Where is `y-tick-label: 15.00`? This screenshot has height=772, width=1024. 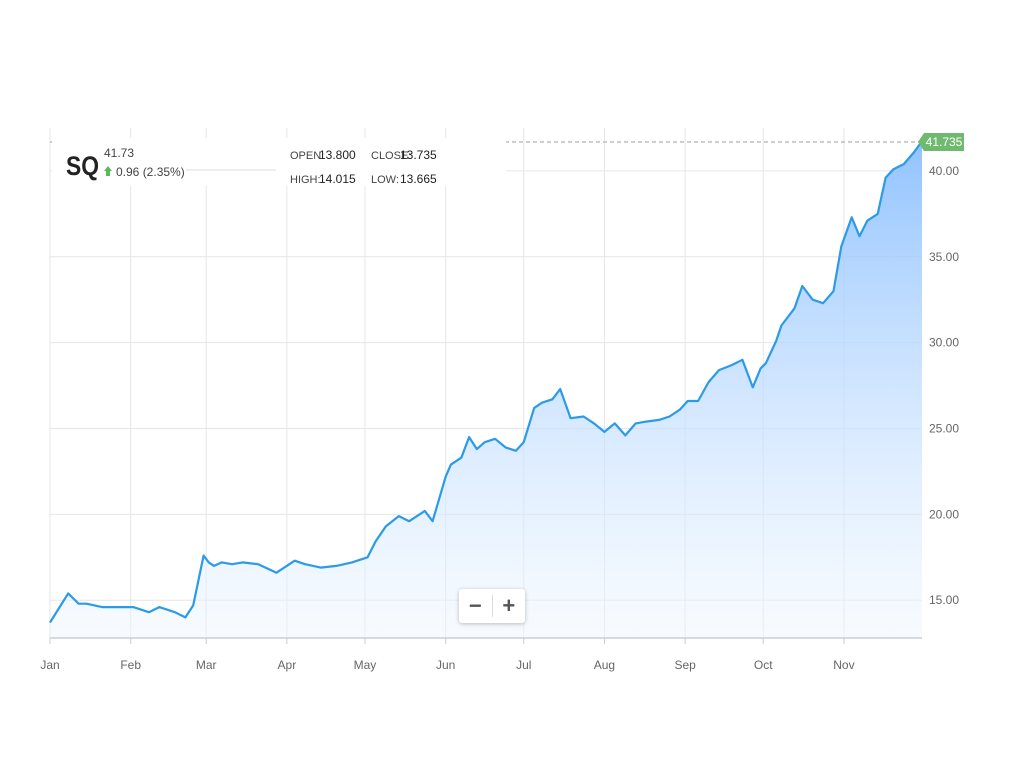 y-tick-label: 15.00 is located at coordinates (944, 600).